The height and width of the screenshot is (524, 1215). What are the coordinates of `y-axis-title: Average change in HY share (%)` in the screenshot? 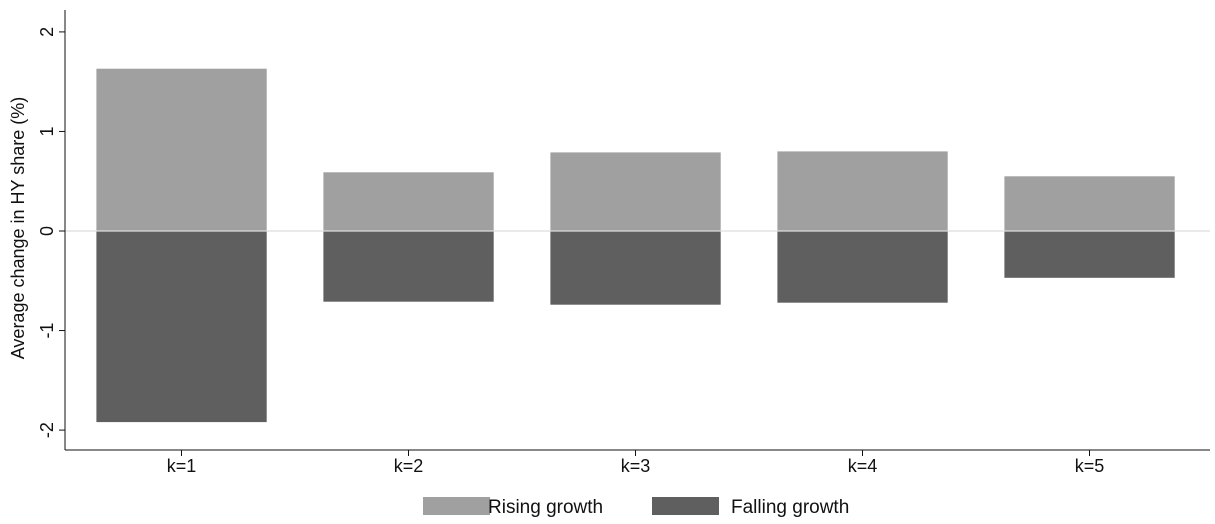 It's located at (18, 228).